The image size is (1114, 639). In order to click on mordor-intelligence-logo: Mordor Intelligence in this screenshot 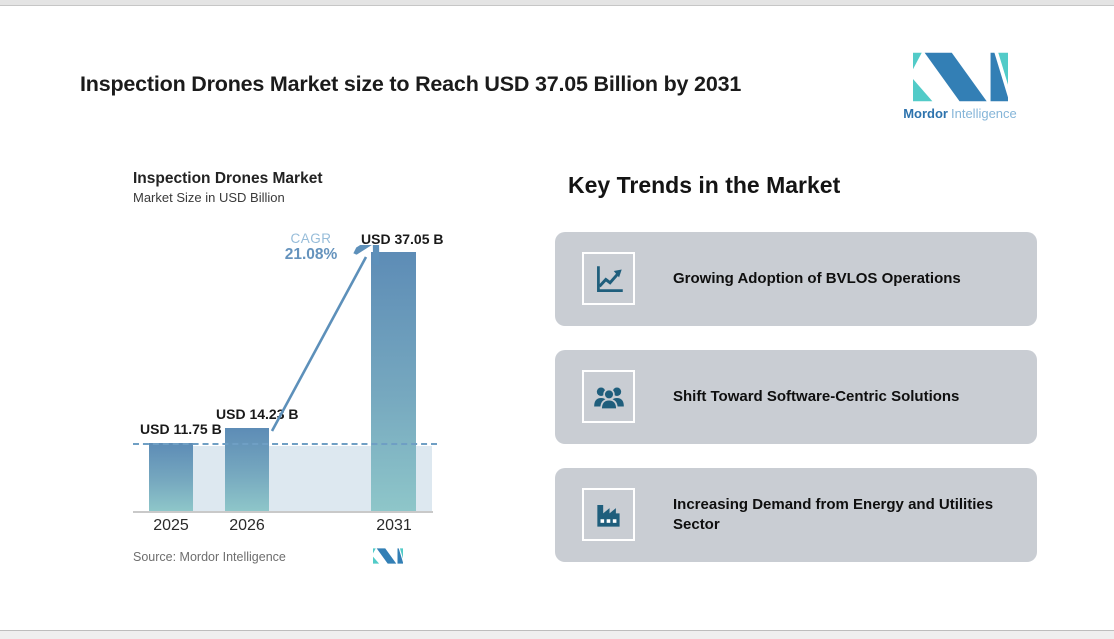, I will do `click(960, 86)`.